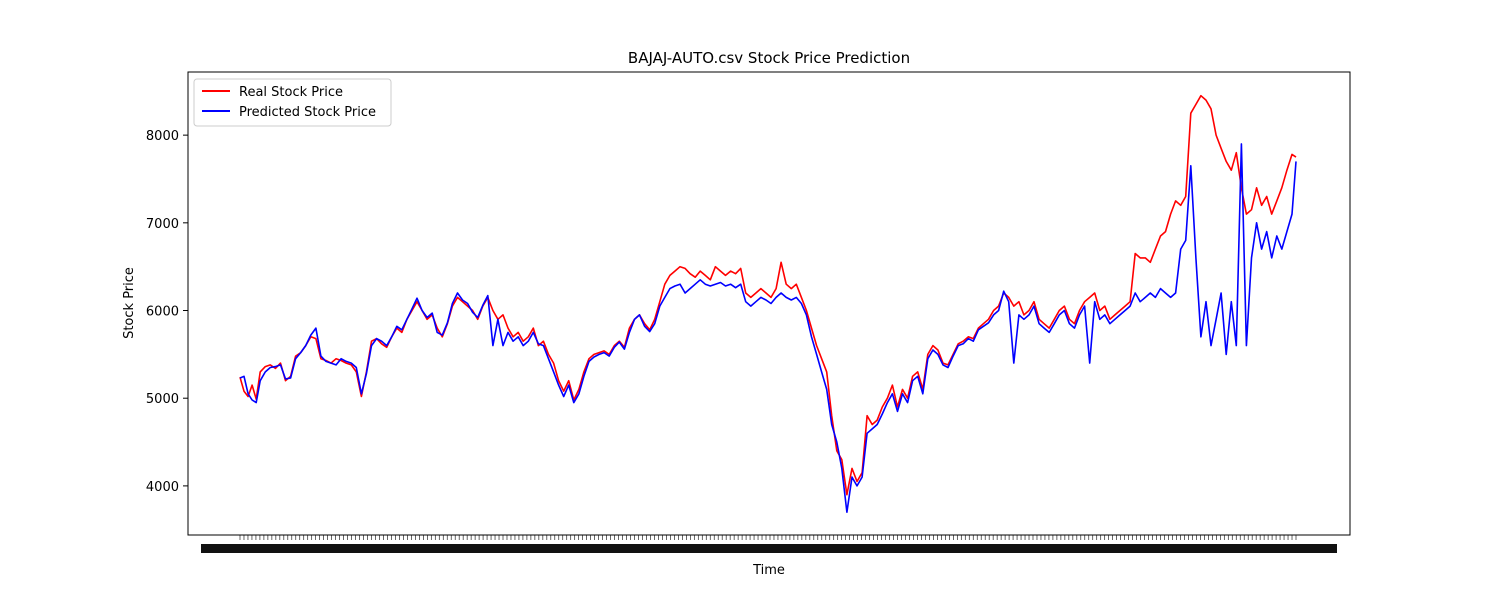 The image size is (1500, 600). Describe the element at coordinates (162, 487) in the screenshot. I see `y-tick-label: 4000` at that location.